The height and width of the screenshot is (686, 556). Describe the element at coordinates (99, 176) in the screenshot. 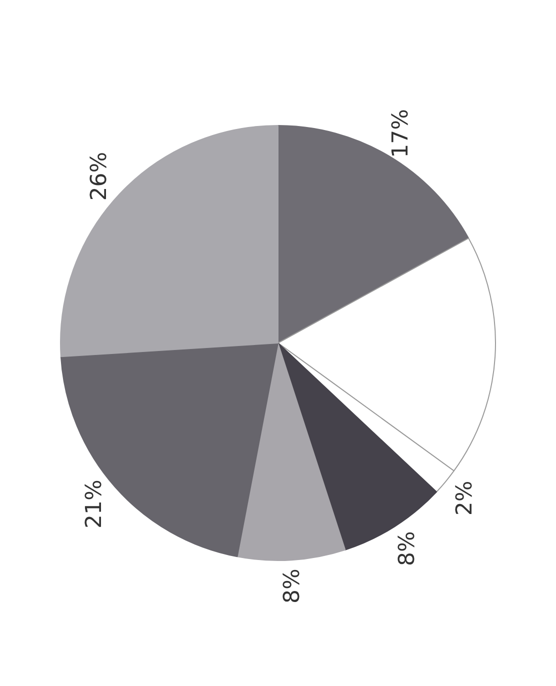

I see `data-label: 26%` at that location.